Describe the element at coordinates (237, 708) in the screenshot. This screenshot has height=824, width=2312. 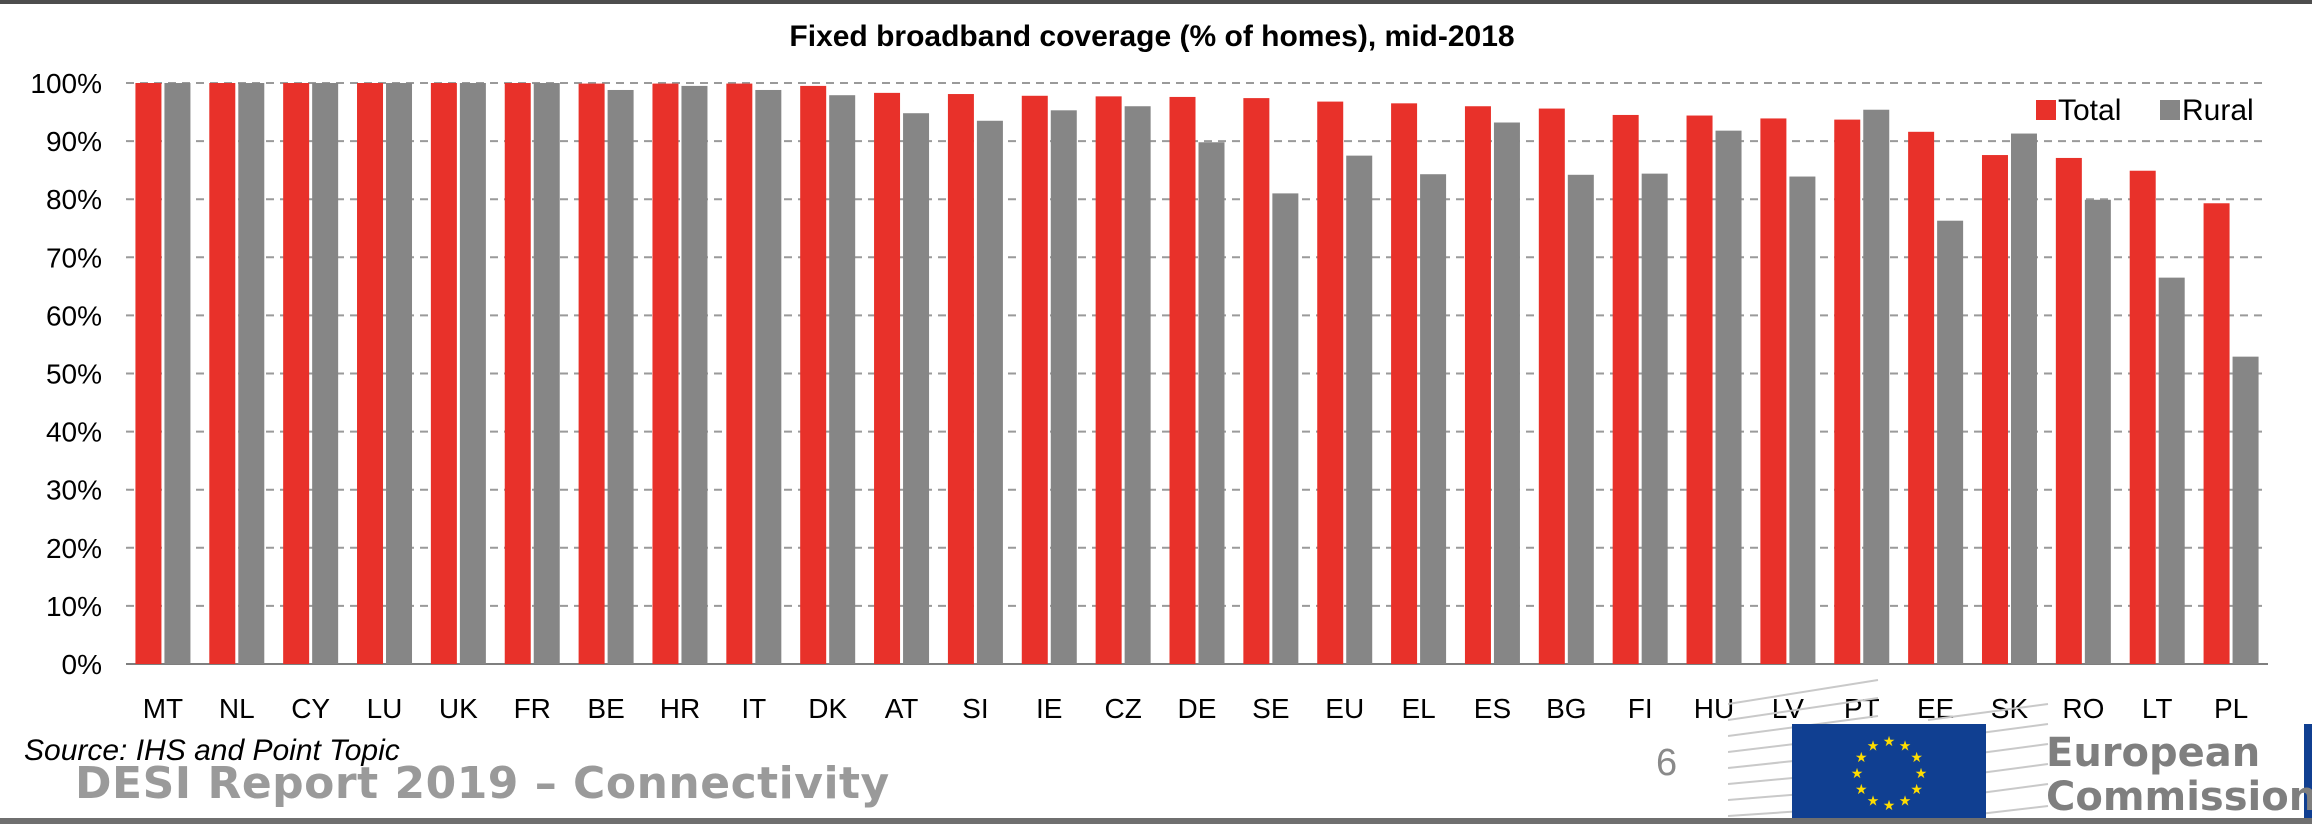
I see `x-tick-label: NL` at that location.